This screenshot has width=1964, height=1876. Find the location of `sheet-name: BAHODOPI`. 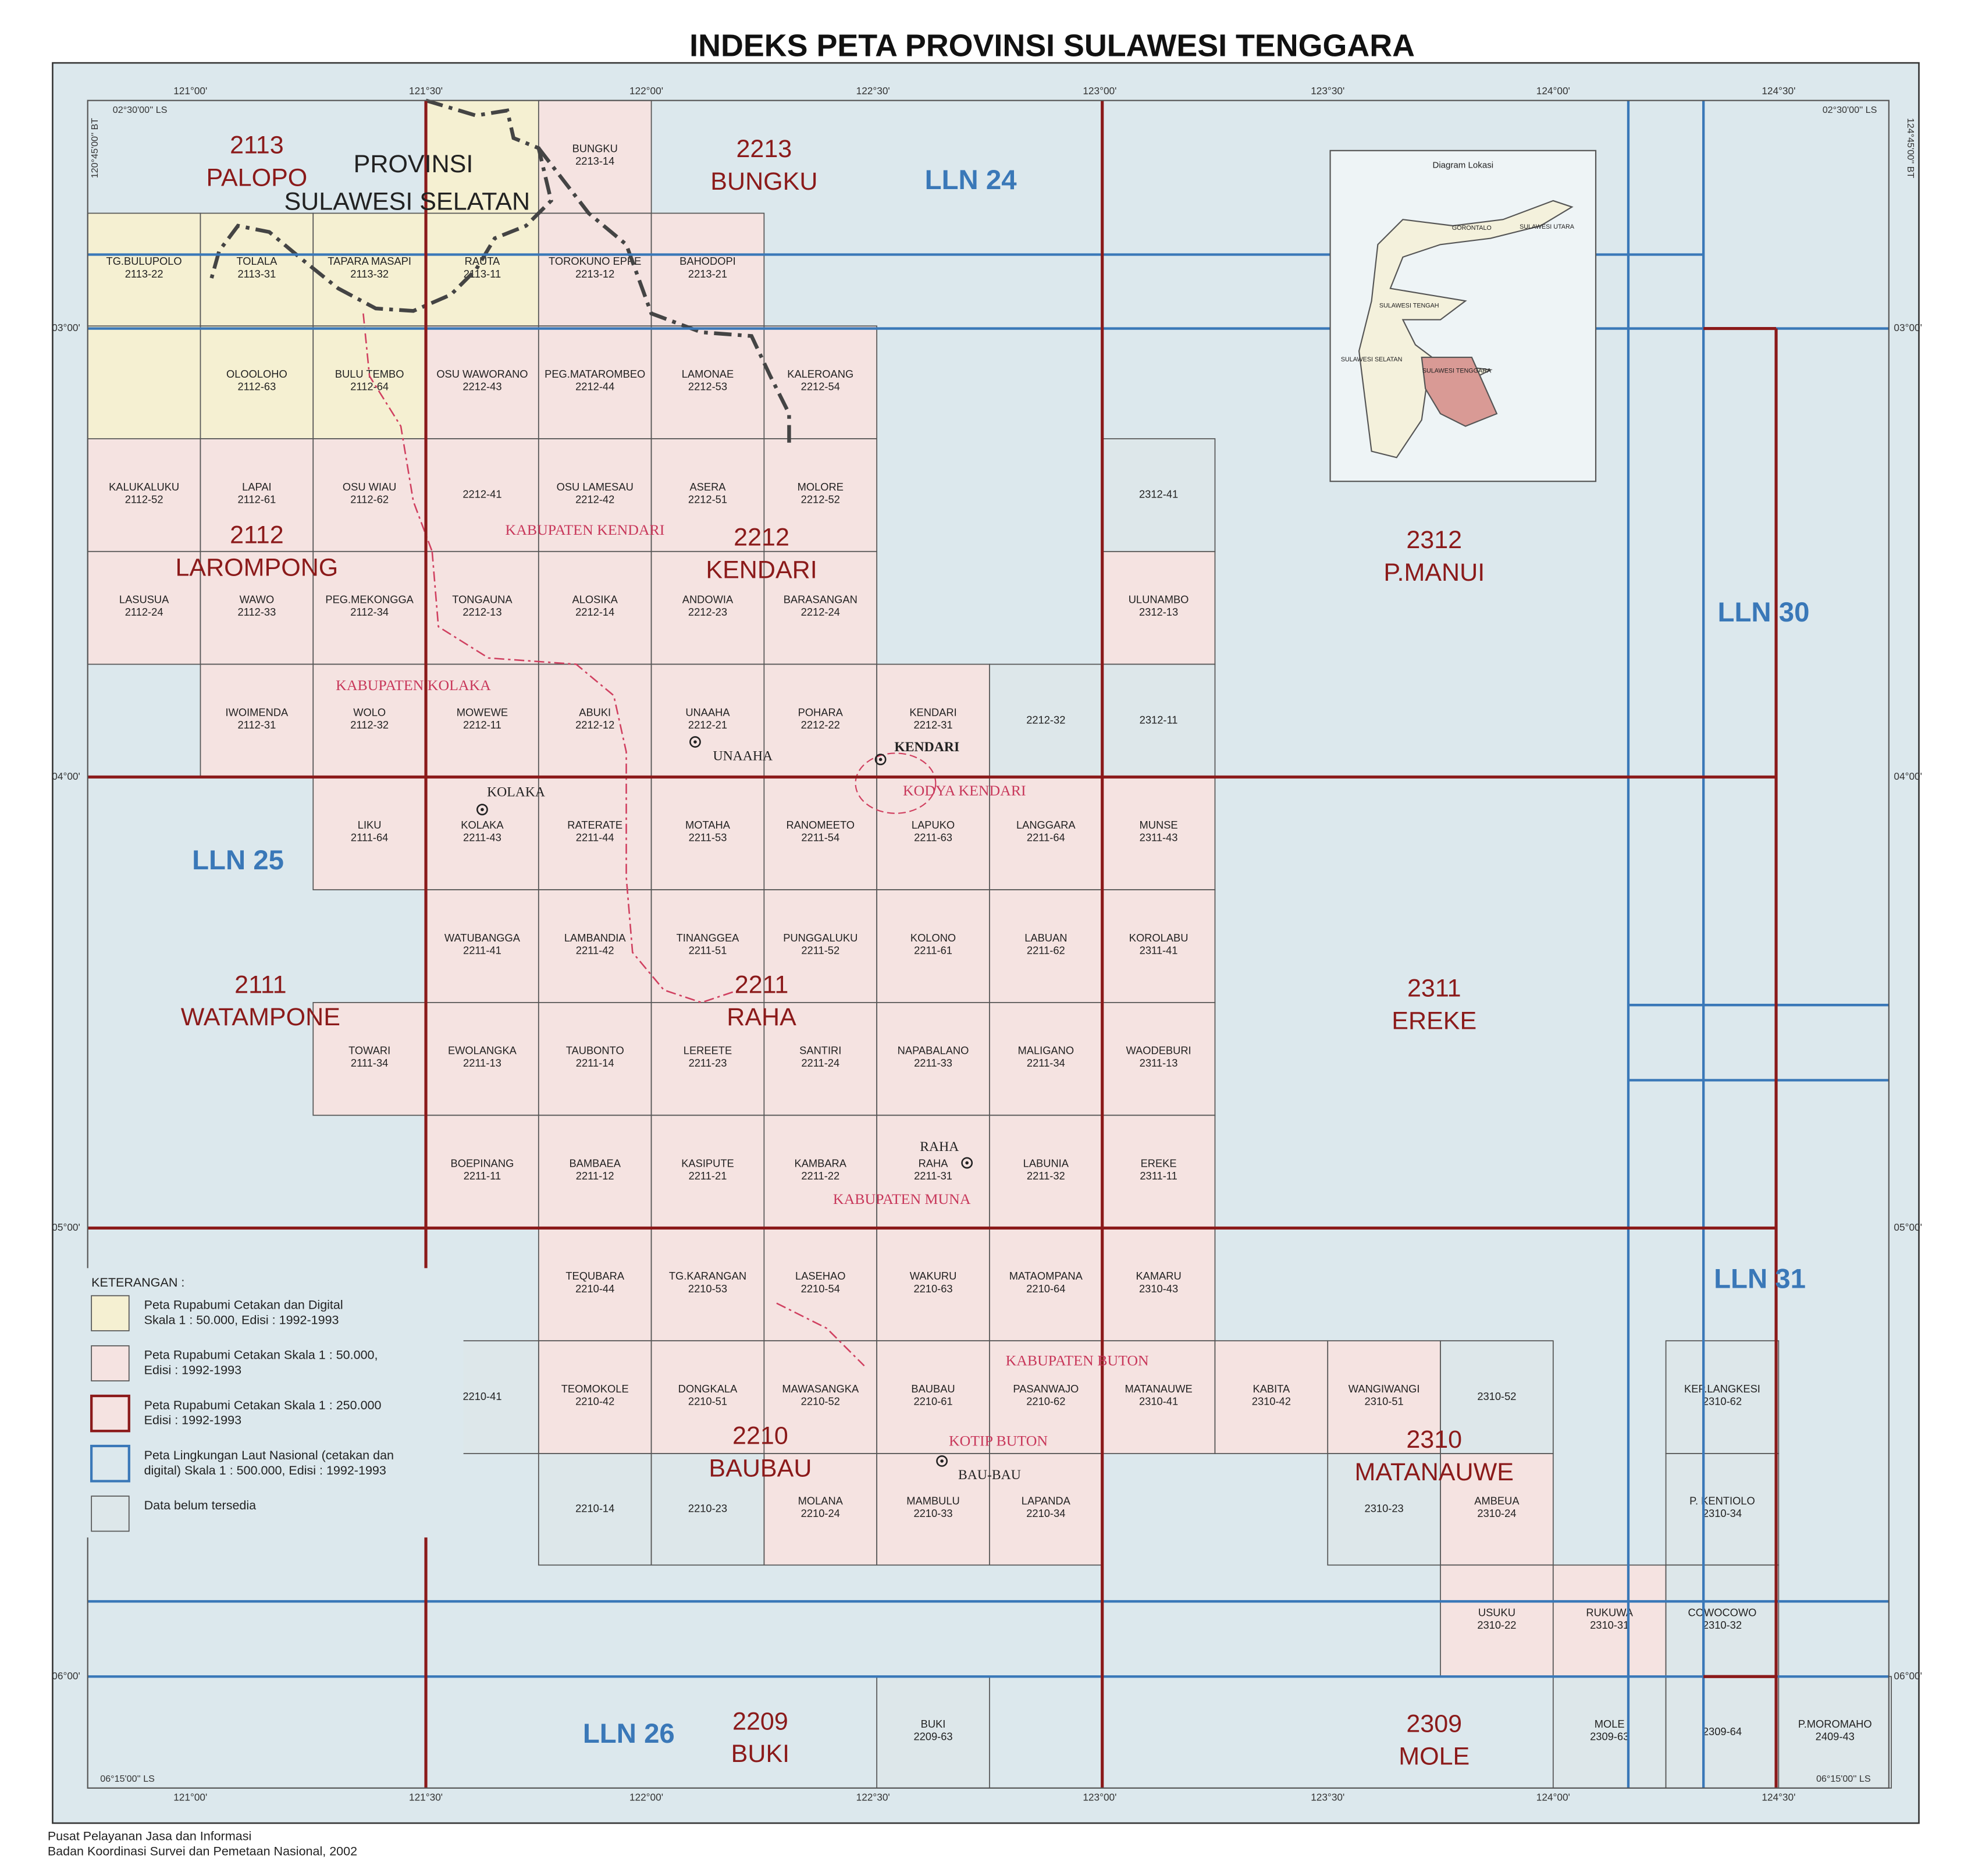

sheet-name: BAHODOPI is located at coordinates (707, 261).